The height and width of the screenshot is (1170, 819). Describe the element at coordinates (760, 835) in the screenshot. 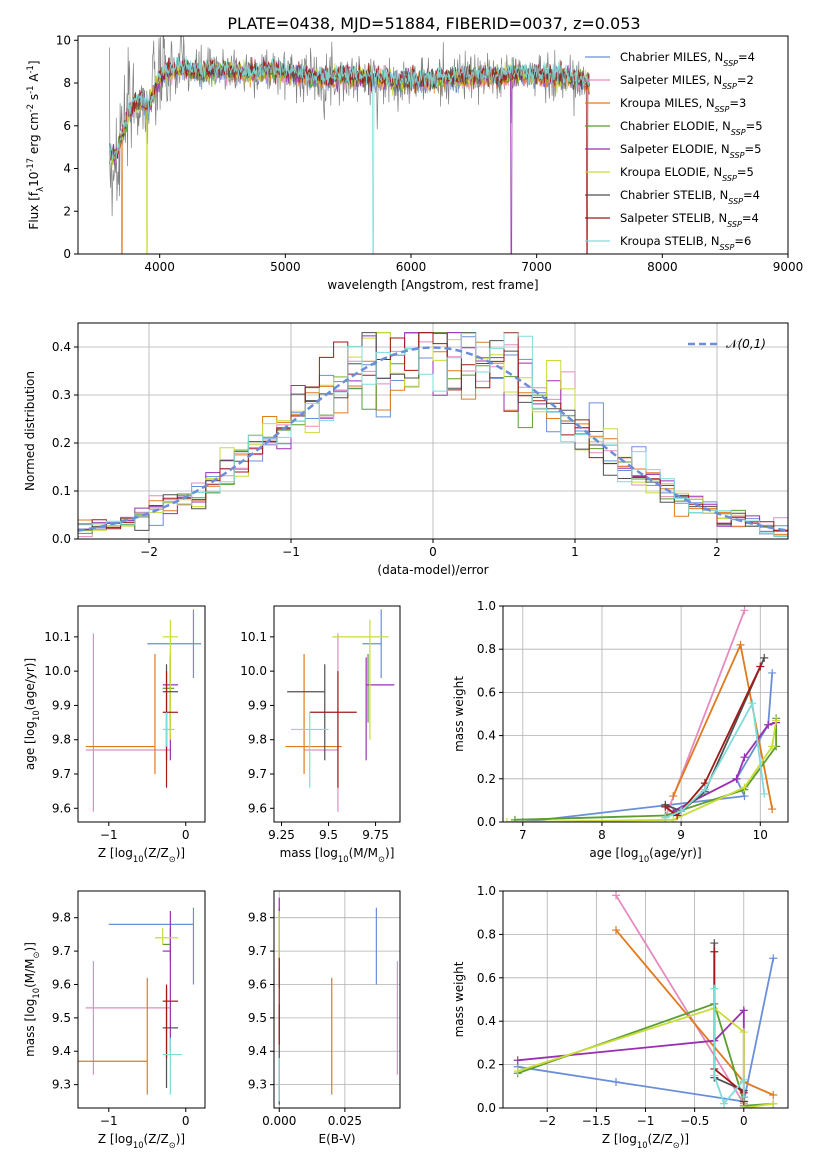

I see `x-tick-label: 10` at that location.